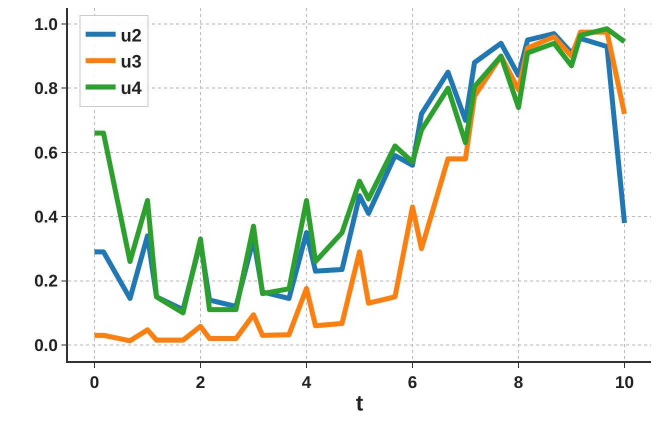 The width and height of the screenshot is (657, 423). Describe the element at coordinates (360, 403) in the screenshot. I see `x-axis-title: t` at that location.